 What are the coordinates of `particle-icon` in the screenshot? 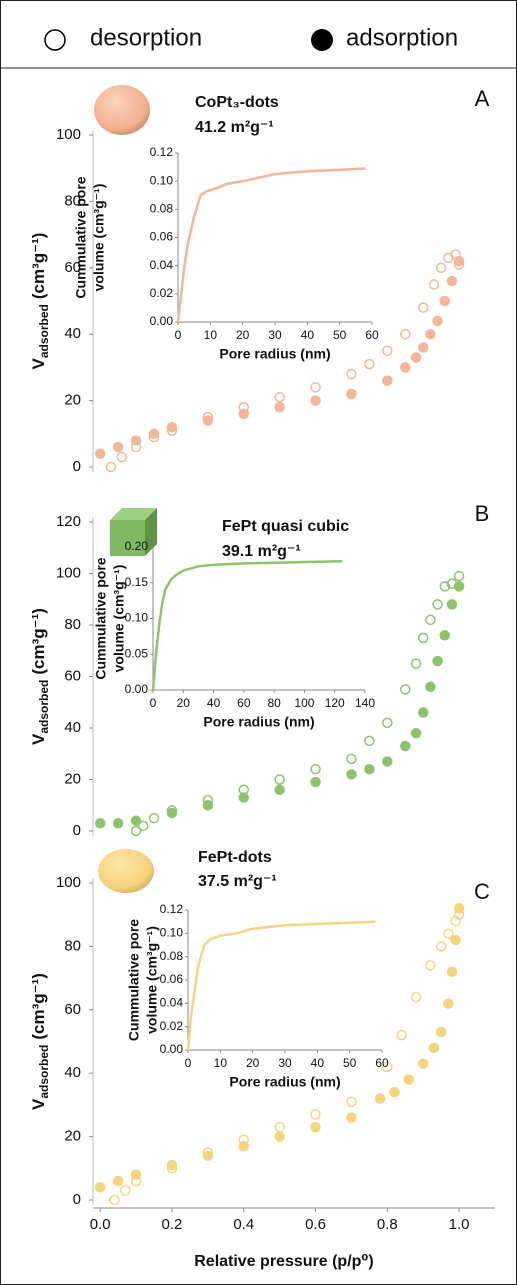 It's located at (122, 110).